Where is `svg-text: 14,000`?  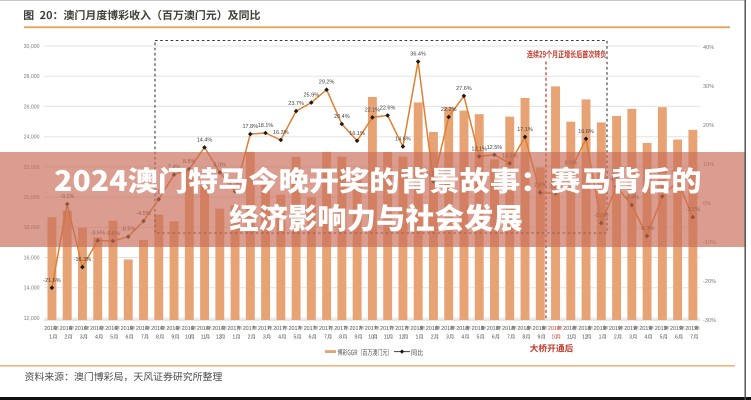
svg-text: 14,000 is located at coordinates (32, 289).